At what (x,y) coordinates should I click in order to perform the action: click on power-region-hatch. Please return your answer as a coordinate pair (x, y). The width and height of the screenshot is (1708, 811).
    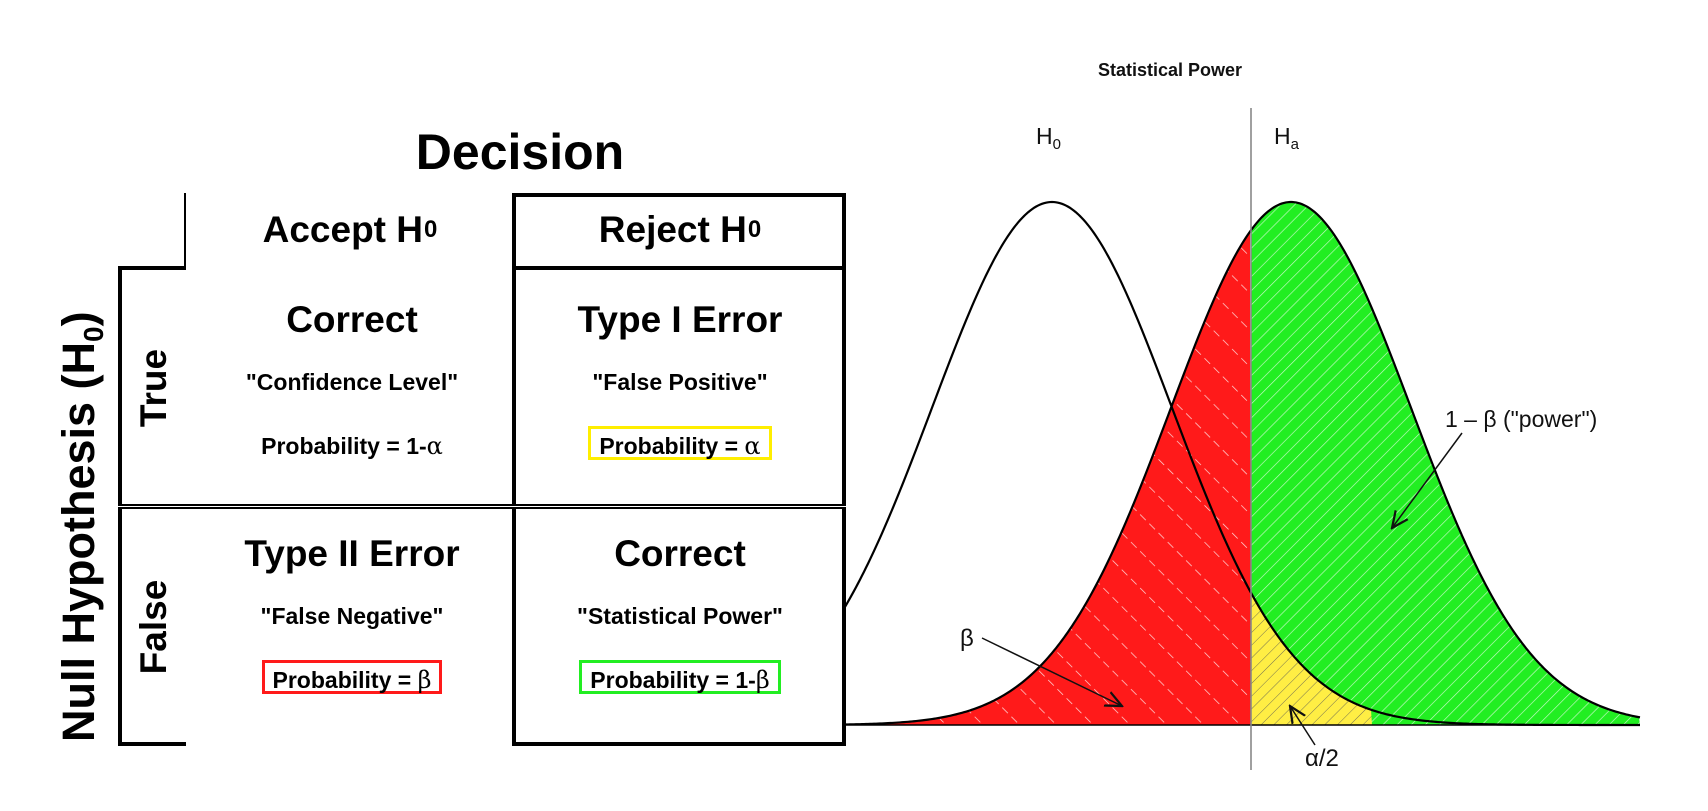
    Looking at the image, I should click on (1445, 463).